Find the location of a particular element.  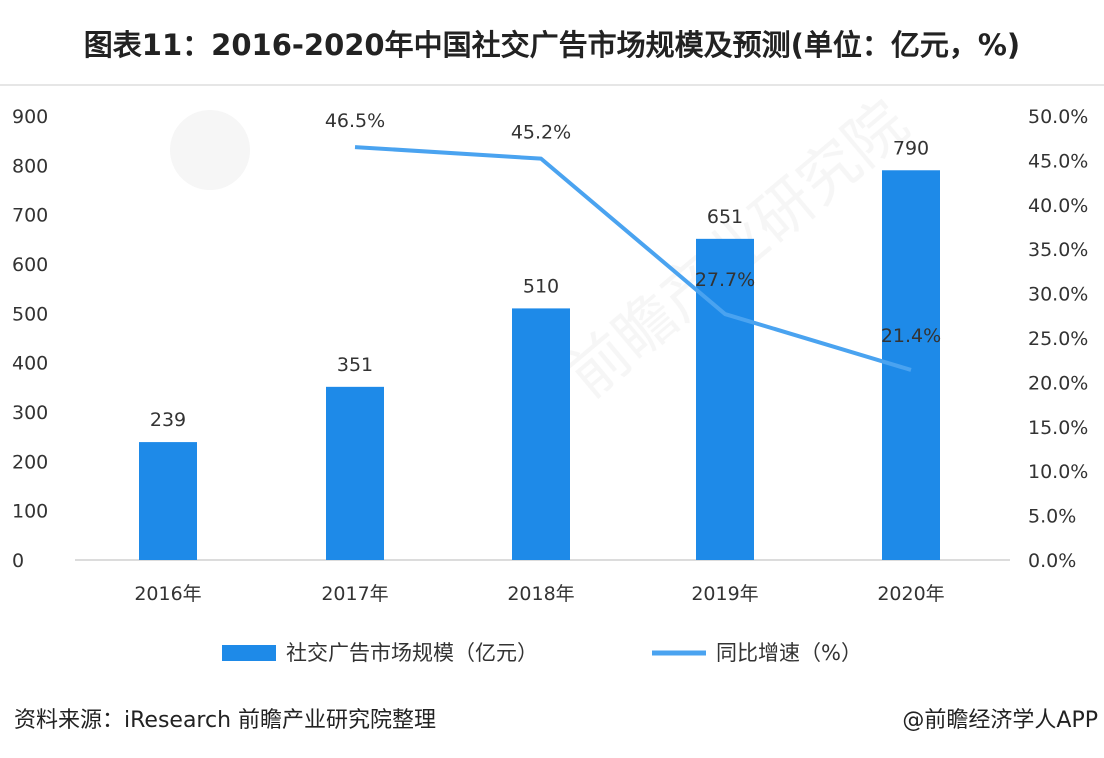

left-tick-label: 600 is located at coordinates (30, 265).